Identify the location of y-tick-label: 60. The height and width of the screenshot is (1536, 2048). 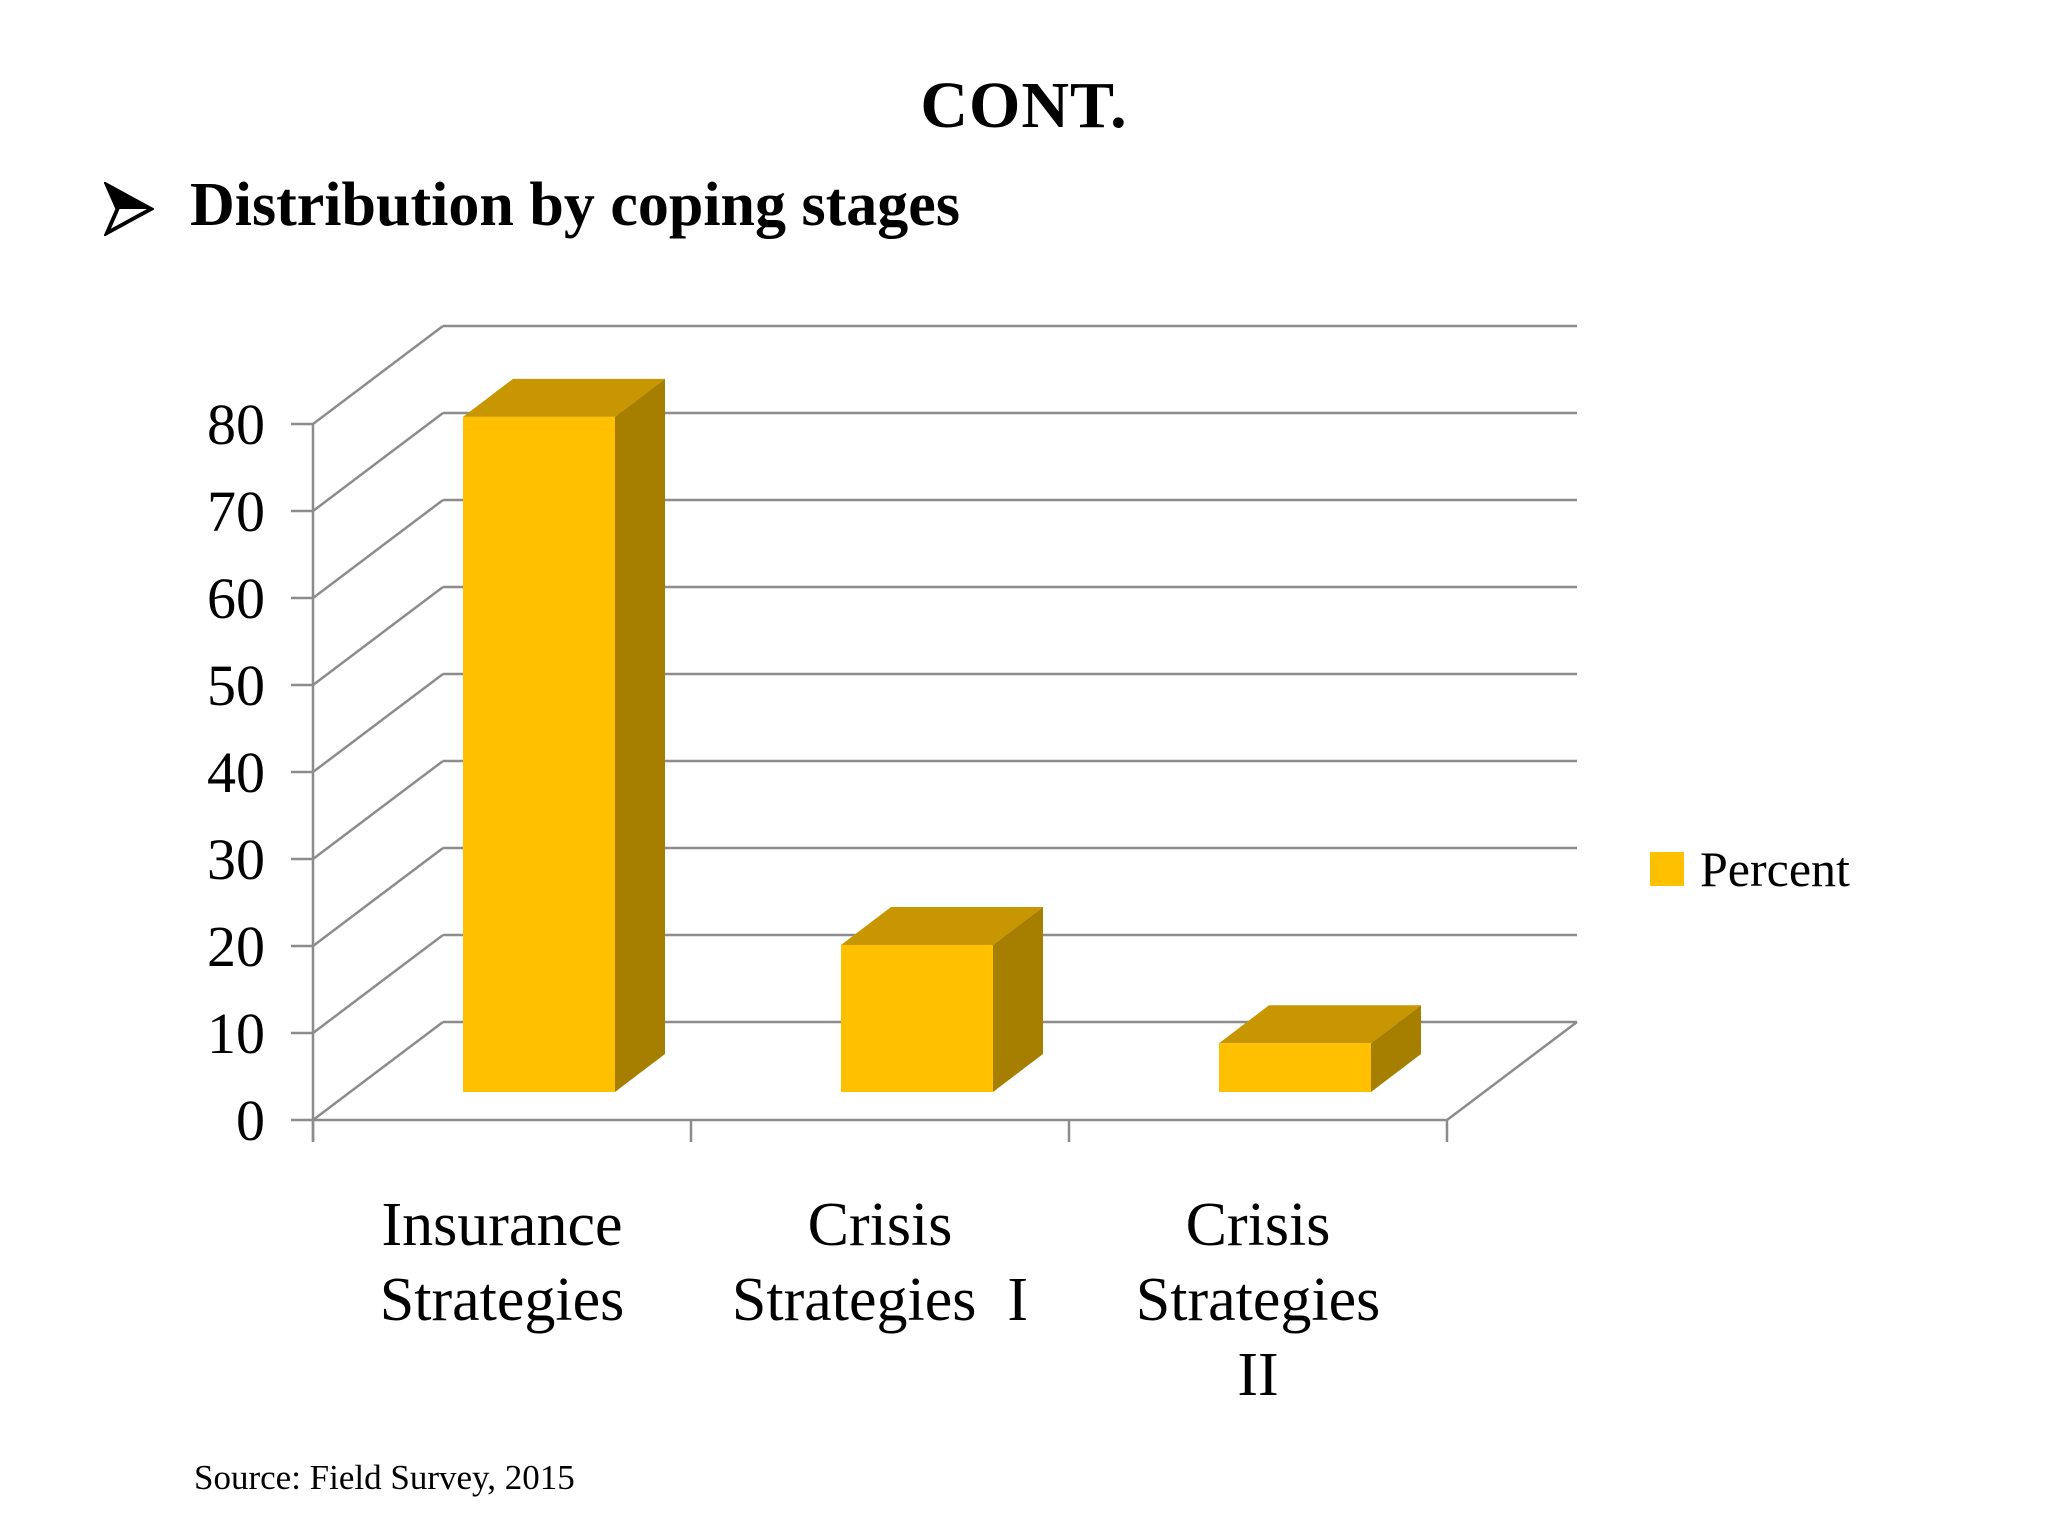
(236, 598).